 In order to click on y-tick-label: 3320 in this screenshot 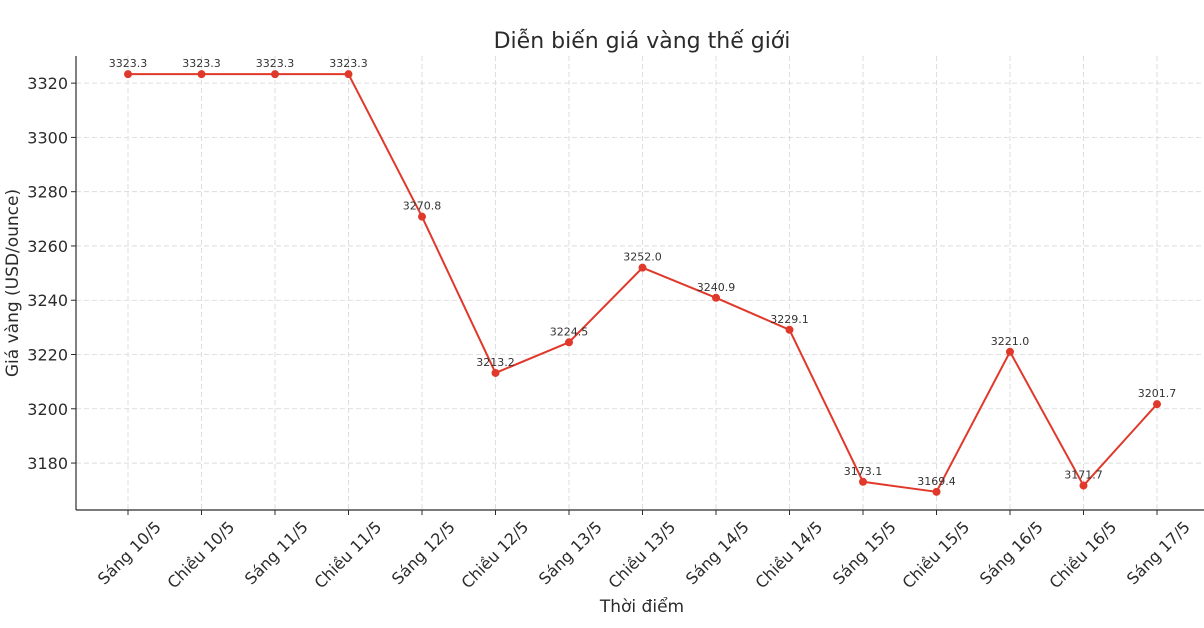, I will do `click(47, 83)`.